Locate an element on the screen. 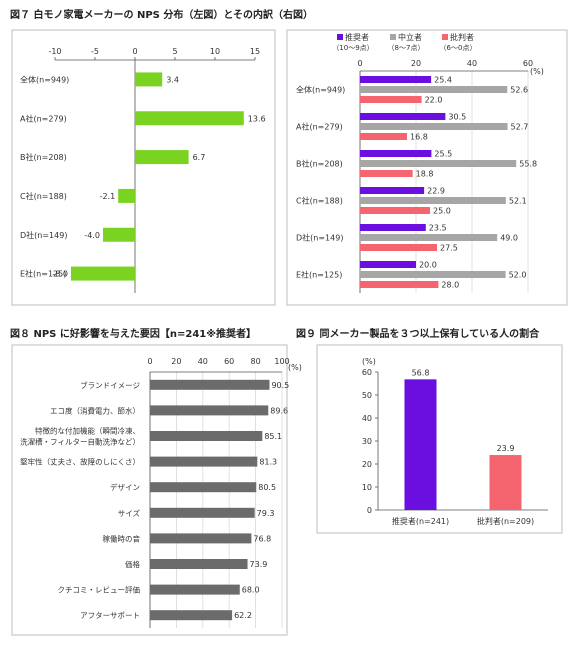  fig7-right-value-label: 25.0 is located at coordinates (442, 211).